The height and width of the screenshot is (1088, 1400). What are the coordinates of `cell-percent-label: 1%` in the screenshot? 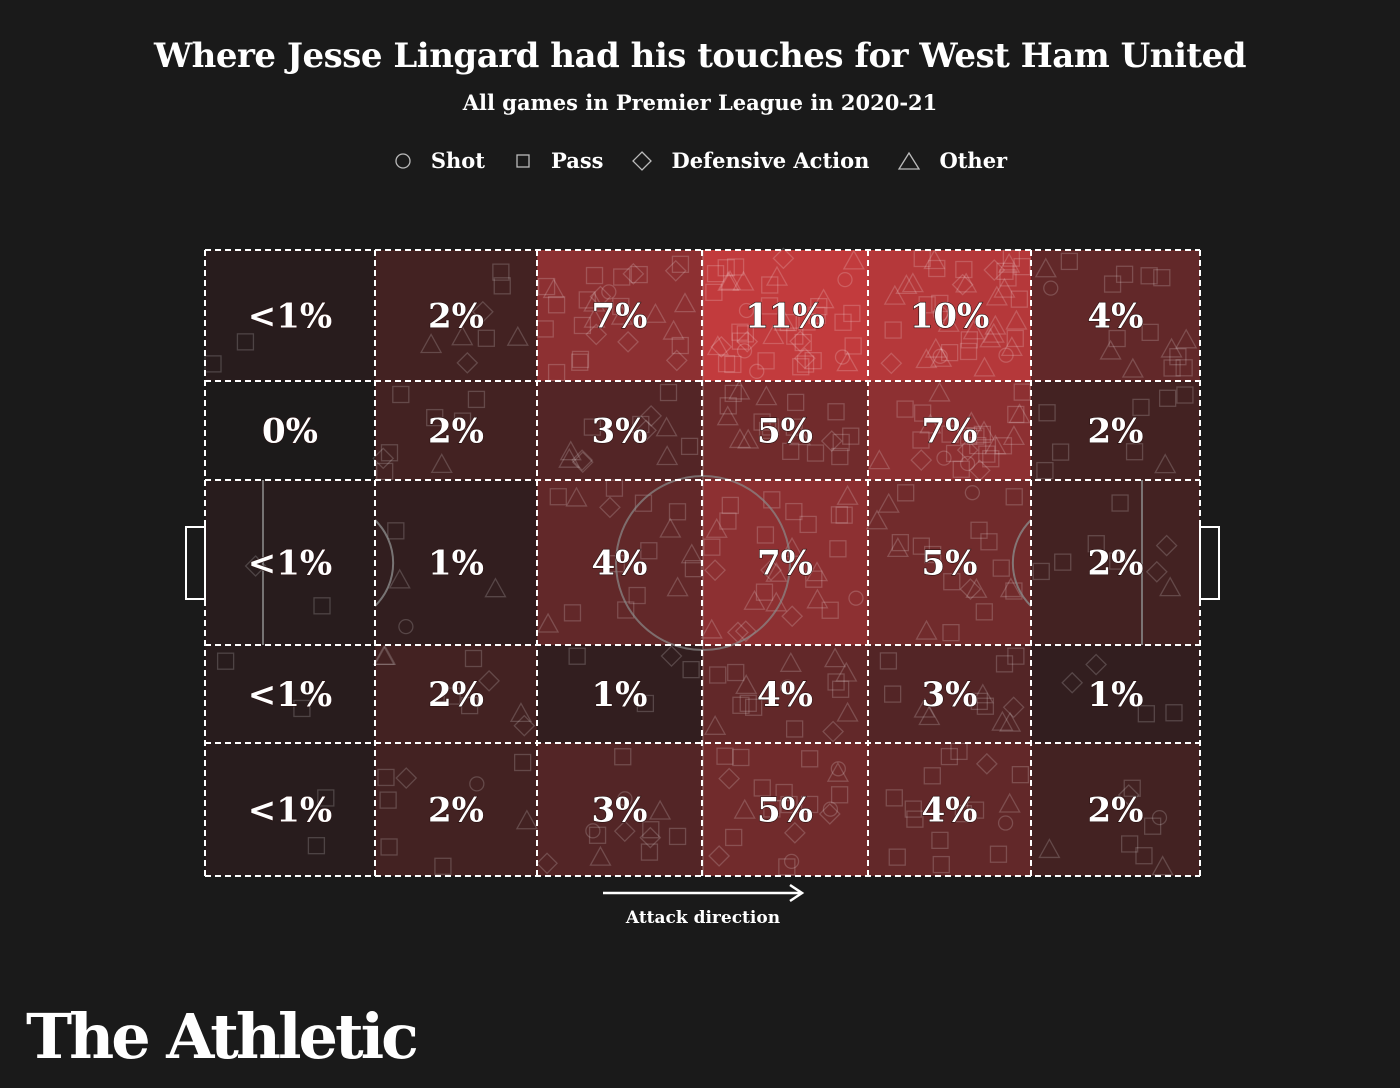 It's located at (456, 564).